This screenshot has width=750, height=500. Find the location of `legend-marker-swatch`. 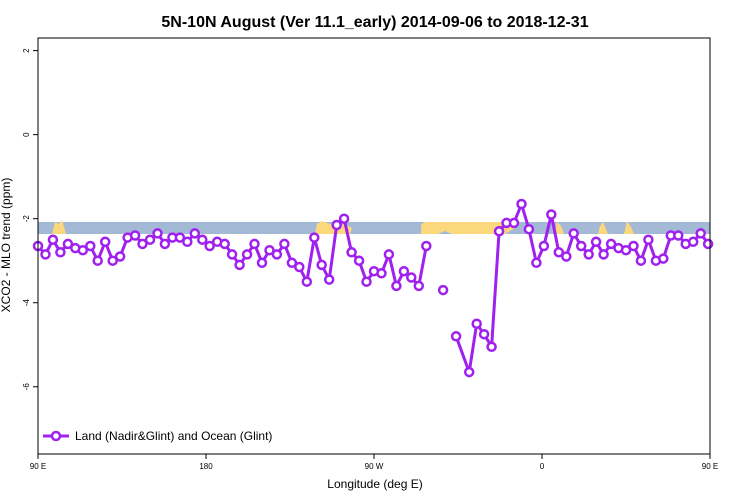

legend-marker-swatch is located at coordinates (56, 436).